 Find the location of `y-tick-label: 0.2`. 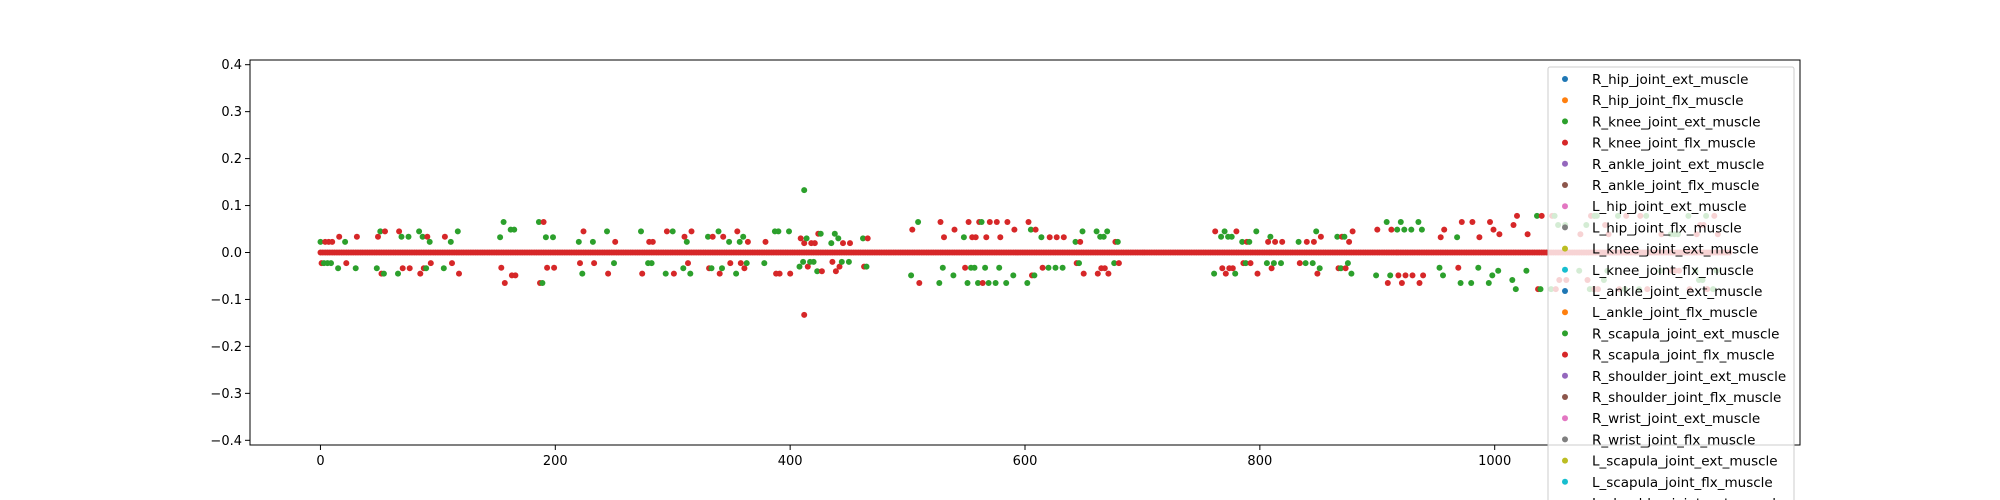

y-tick-label: 0.2 is located at coordinates (231, 159).